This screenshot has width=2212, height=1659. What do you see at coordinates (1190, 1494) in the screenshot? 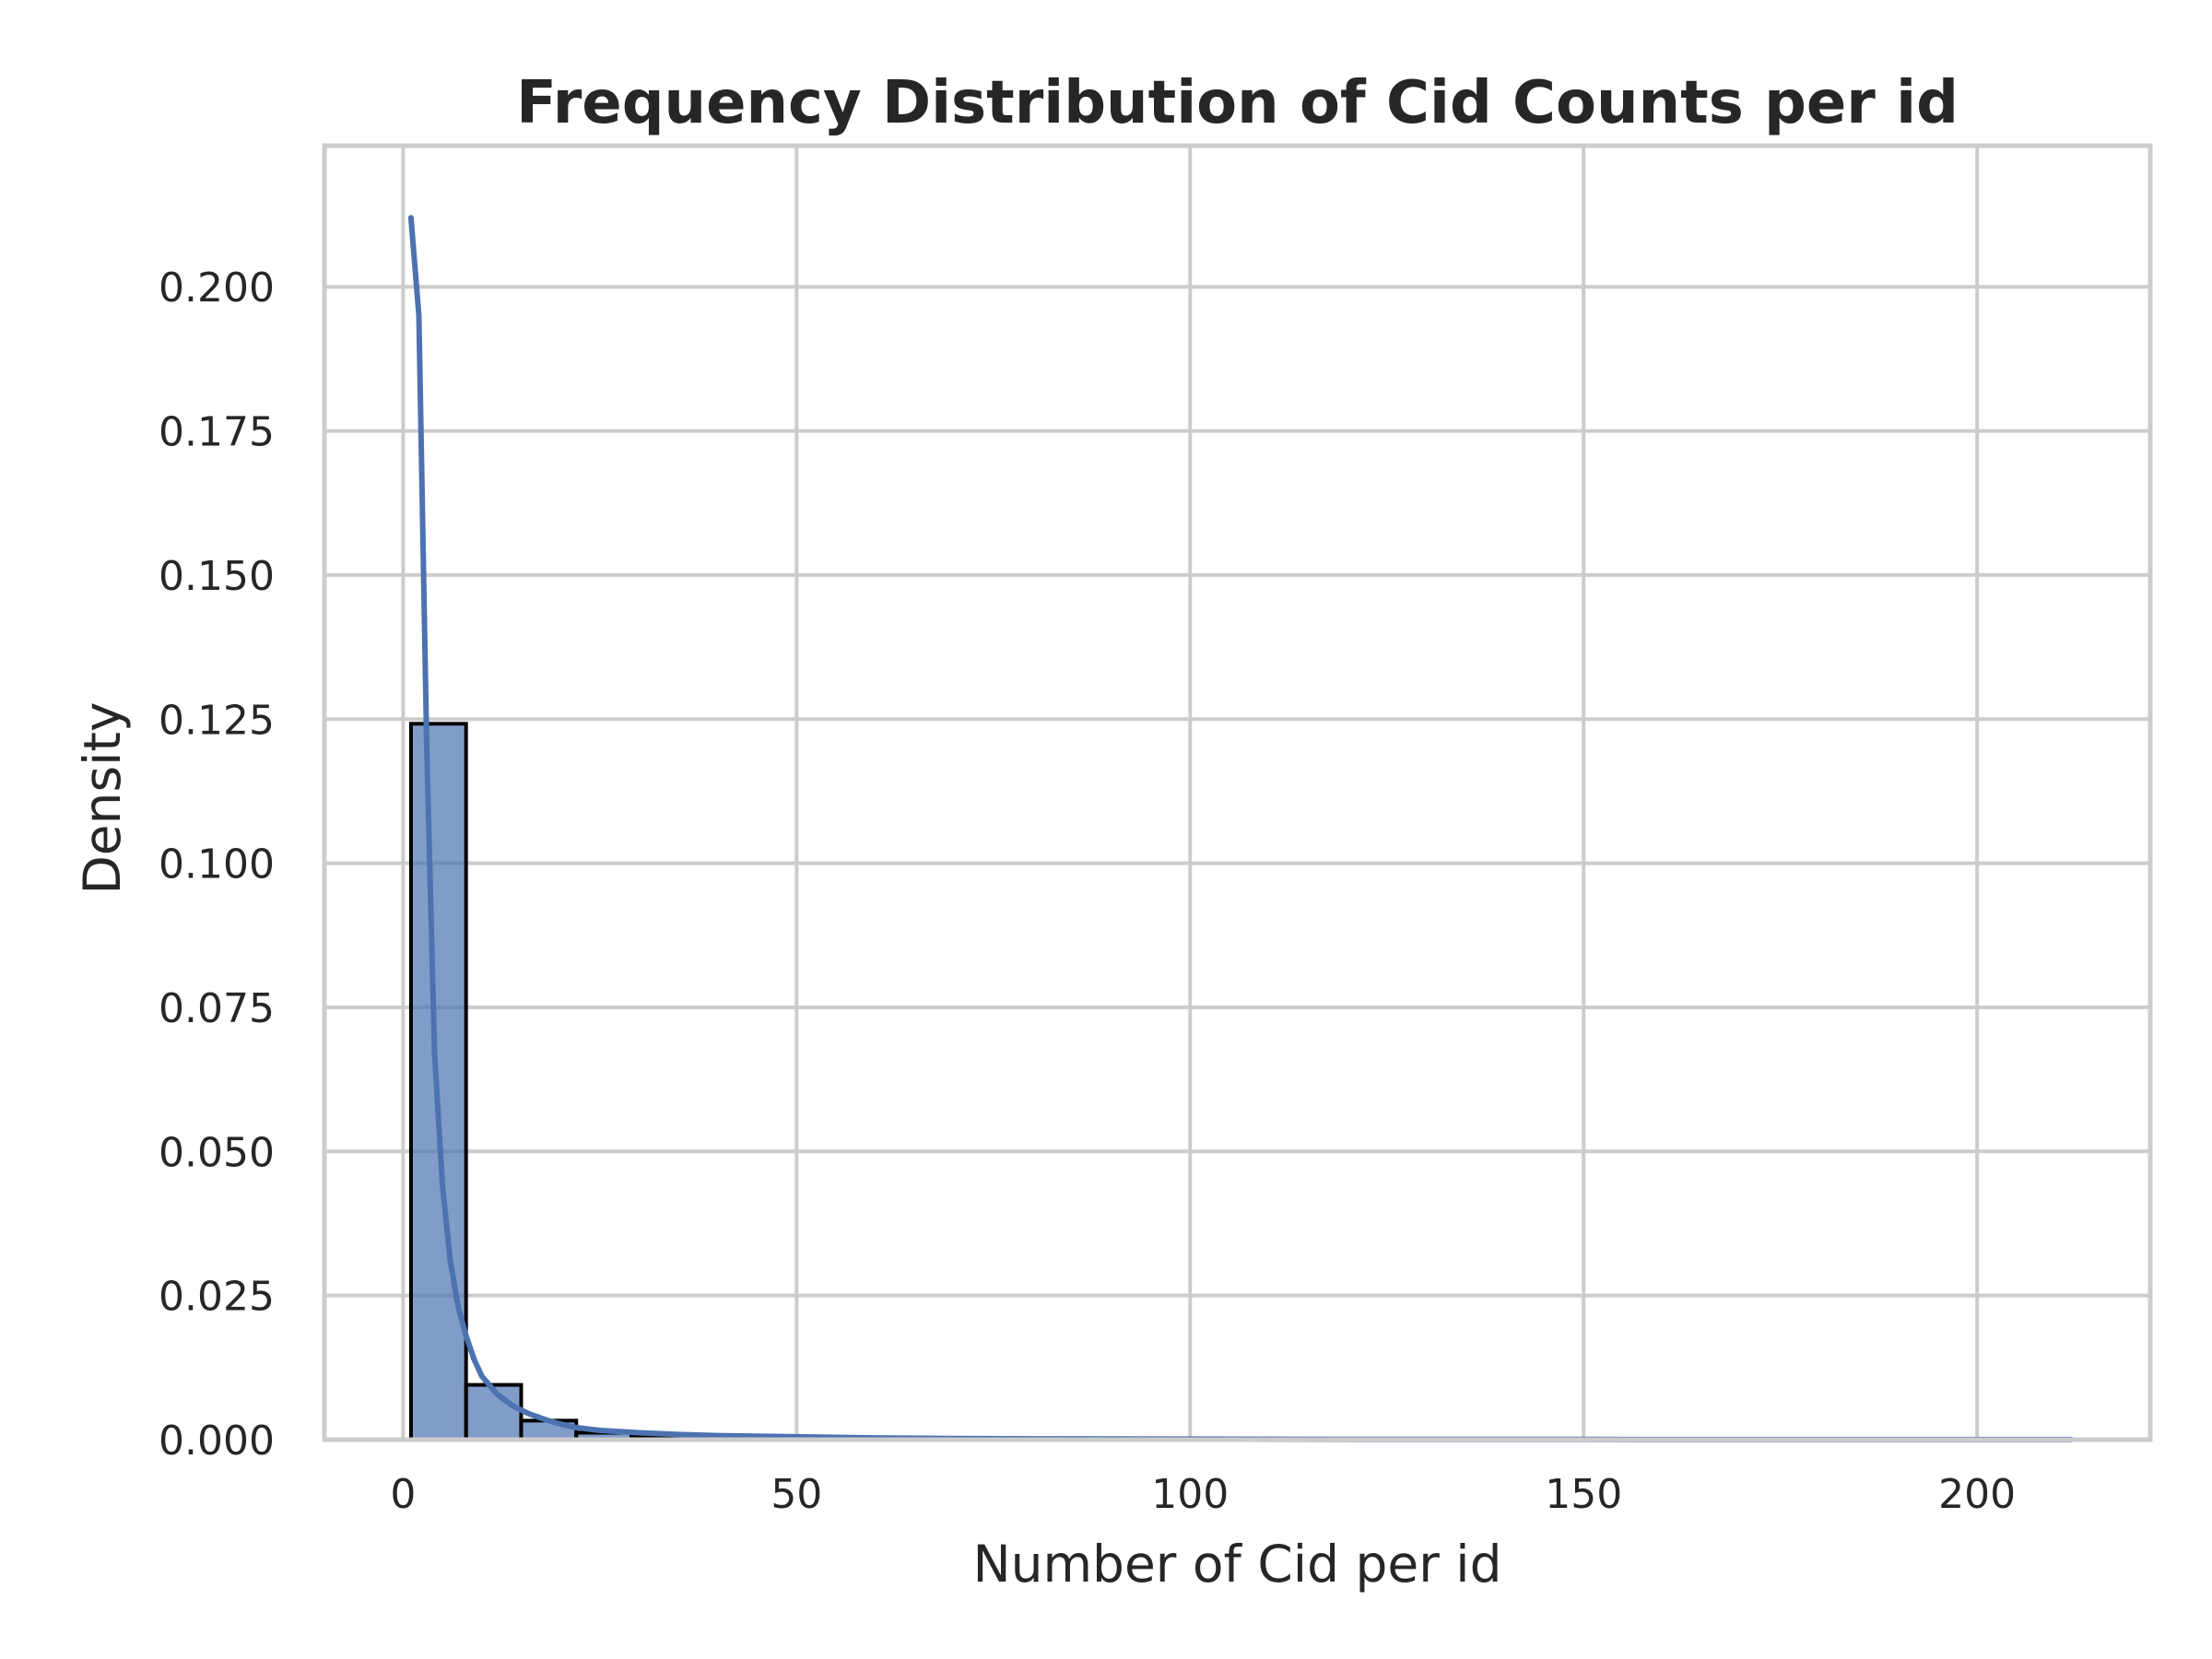
I see `x-tick-label: 100` at bounding box center [1190, 1494].